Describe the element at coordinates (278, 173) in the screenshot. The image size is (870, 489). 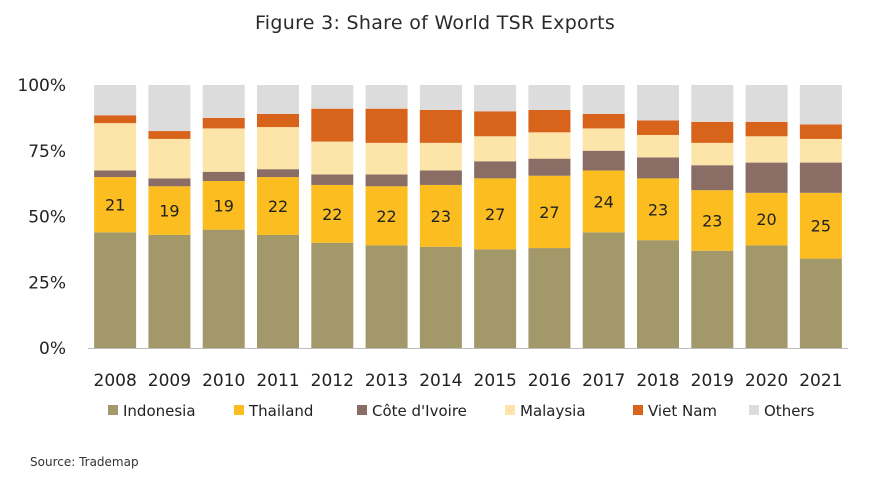
I see `bar-segment-c-te-d-ivoire-2011` at that location.